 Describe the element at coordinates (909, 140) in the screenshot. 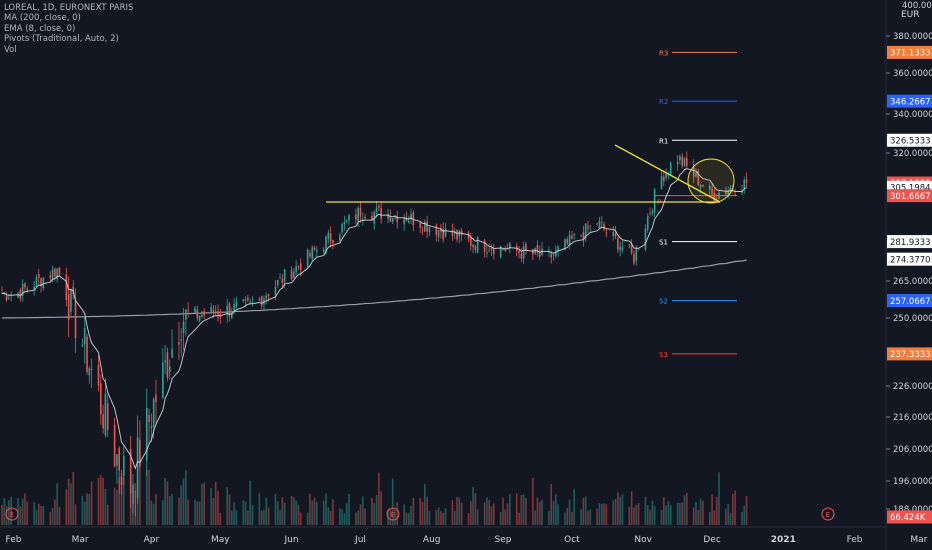

I see `price-label-r1` at that location.